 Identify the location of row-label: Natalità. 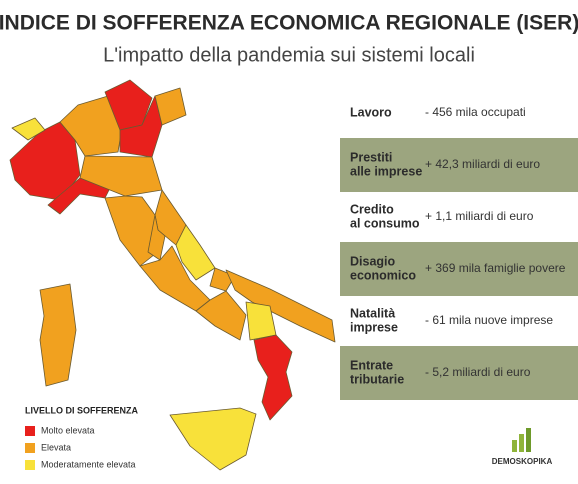
(372, 313).